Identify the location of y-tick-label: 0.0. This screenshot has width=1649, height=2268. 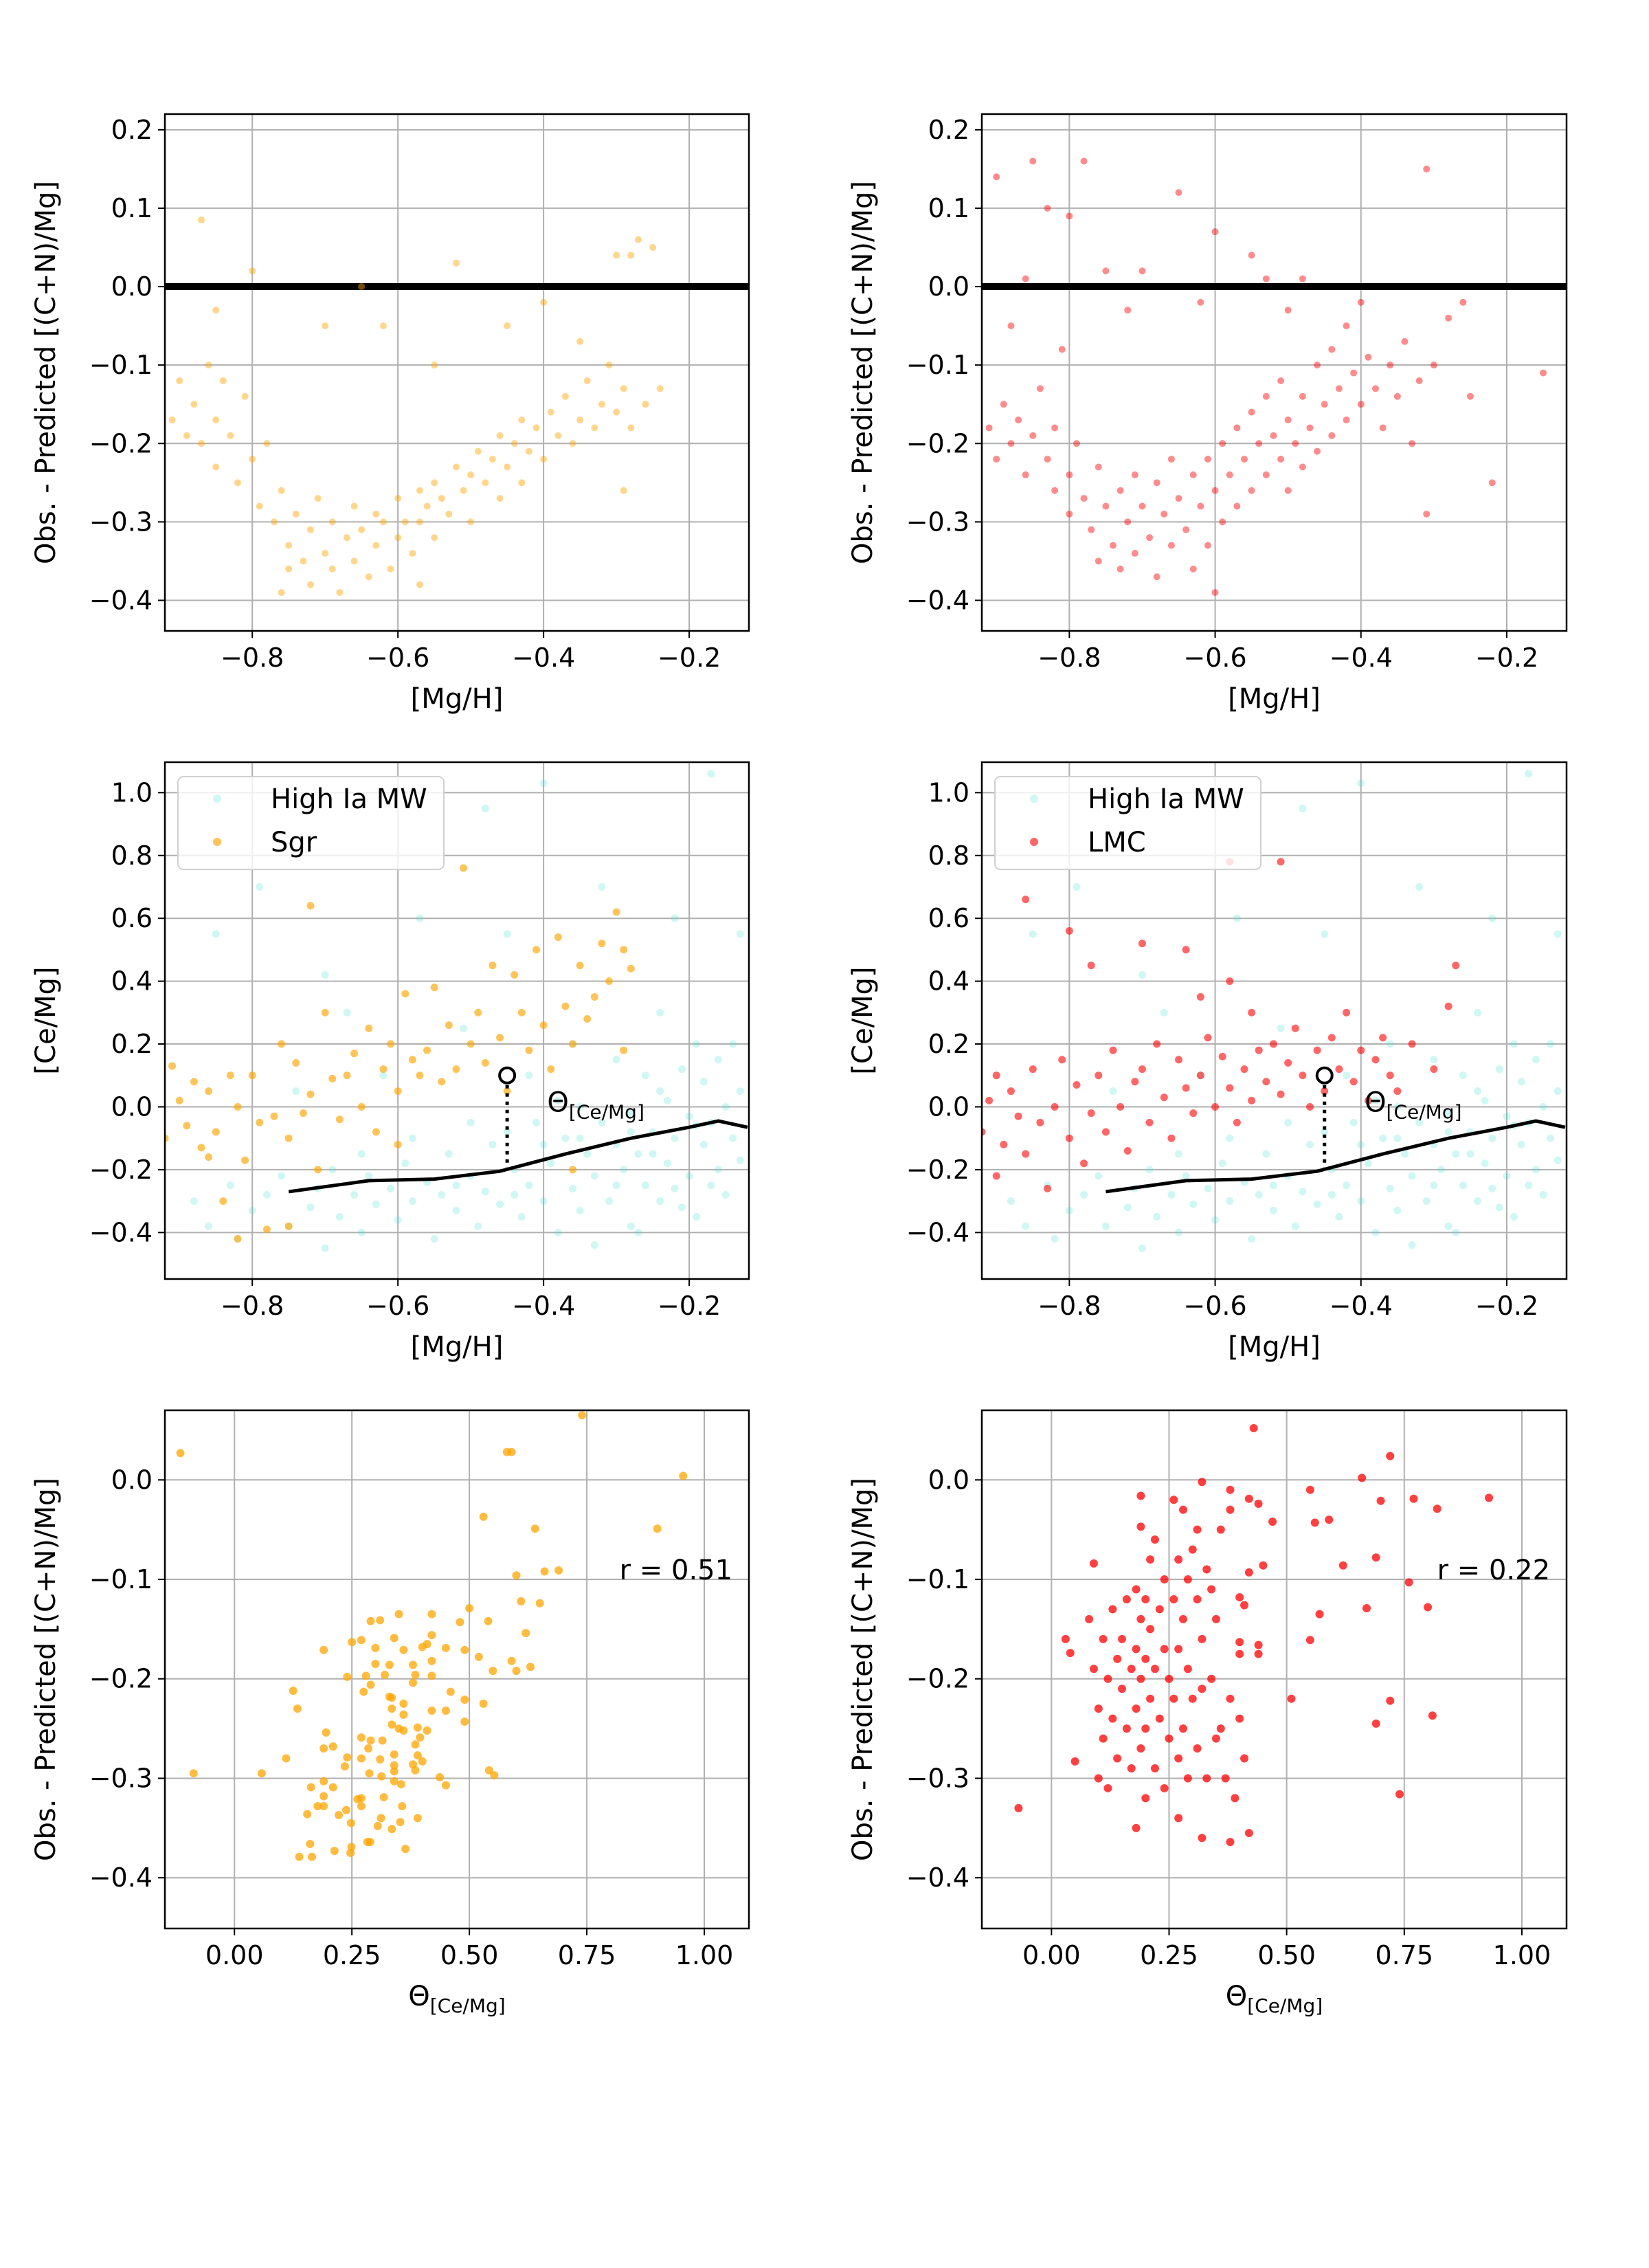
(949, 1106).